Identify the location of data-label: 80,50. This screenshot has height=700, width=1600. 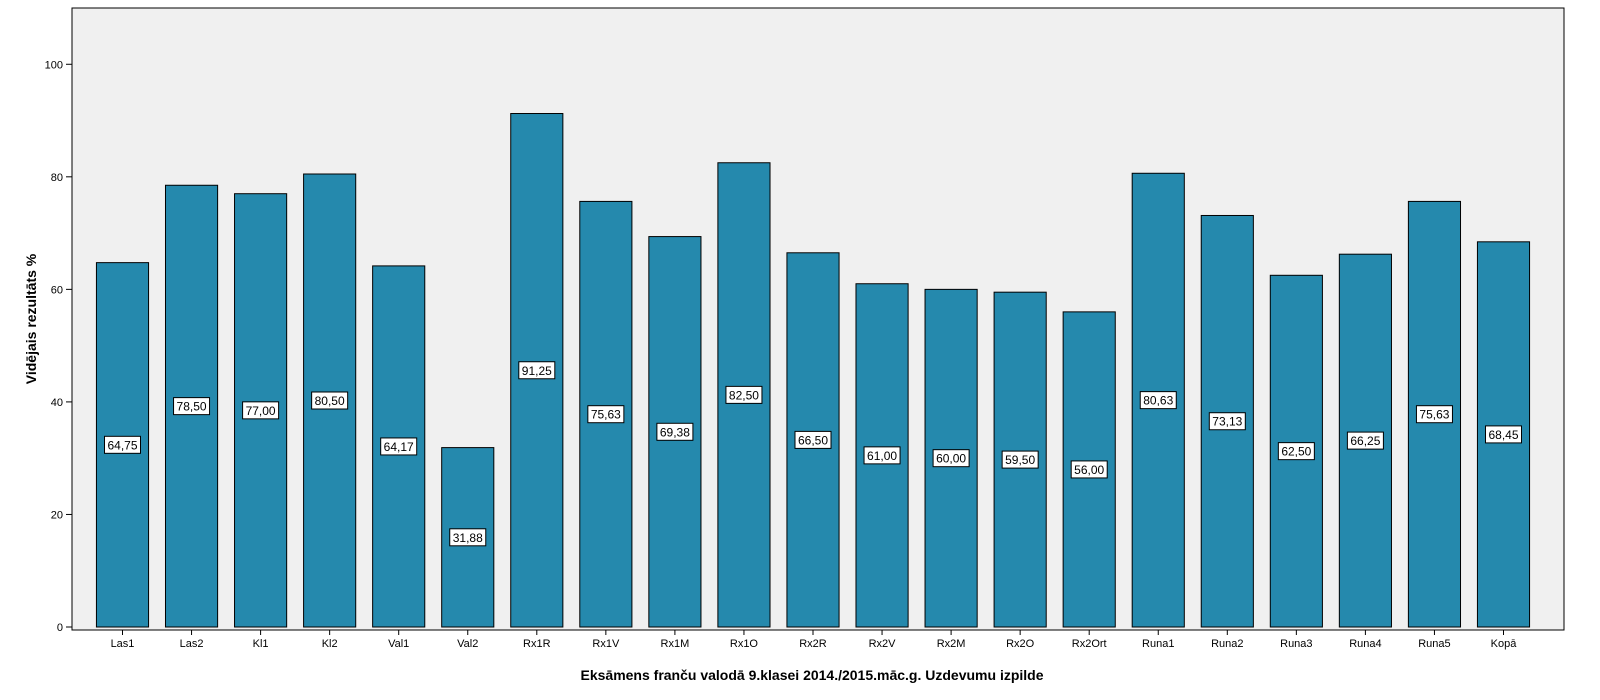
(330, 400).